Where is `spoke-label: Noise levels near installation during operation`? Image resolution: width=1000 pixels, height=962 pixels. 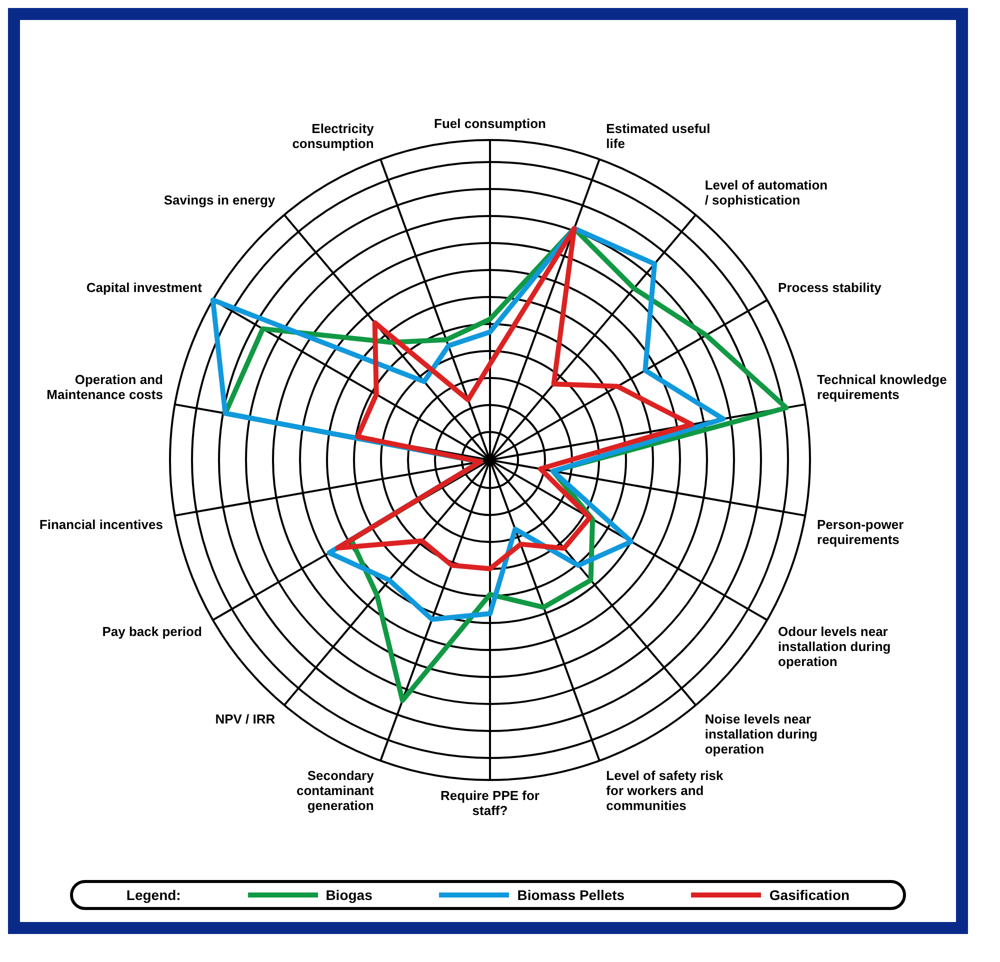
spoke-label: Noise levels near installation during operation is located at coordinates (761, 733).